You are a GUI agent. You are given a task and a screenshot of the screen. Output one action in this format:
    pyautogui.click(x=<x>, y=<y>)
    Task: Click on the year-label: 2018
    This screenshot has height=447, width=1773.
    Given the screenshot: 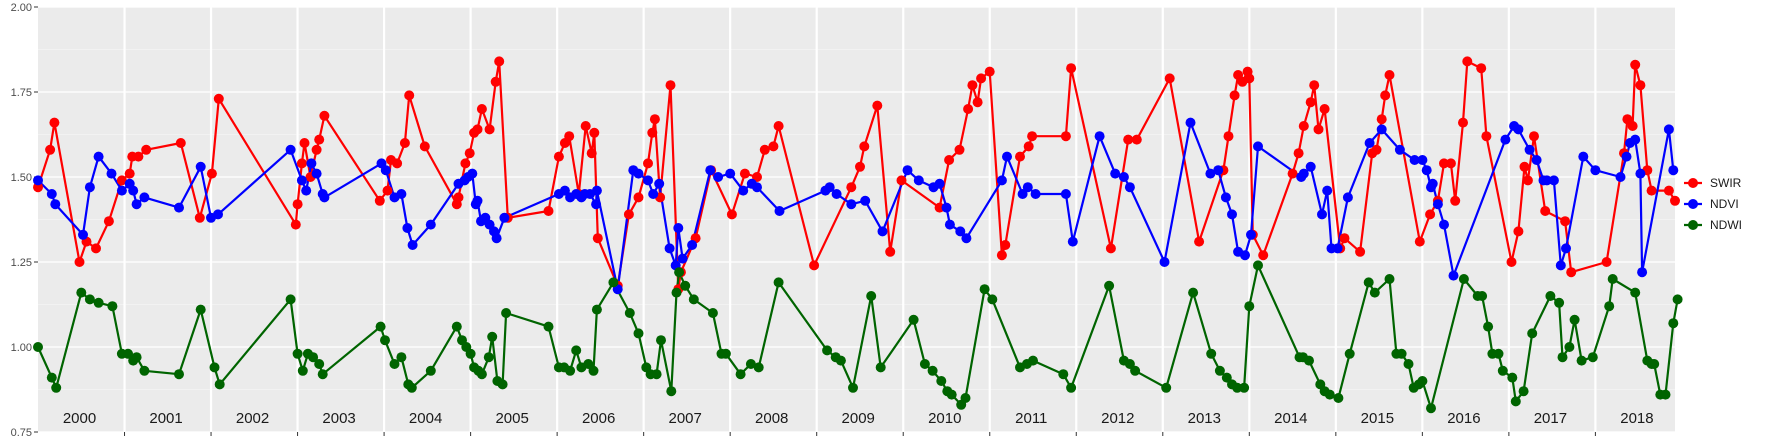 What is the action you would take?
    pyautogui.click(x=1636, y=418)
    